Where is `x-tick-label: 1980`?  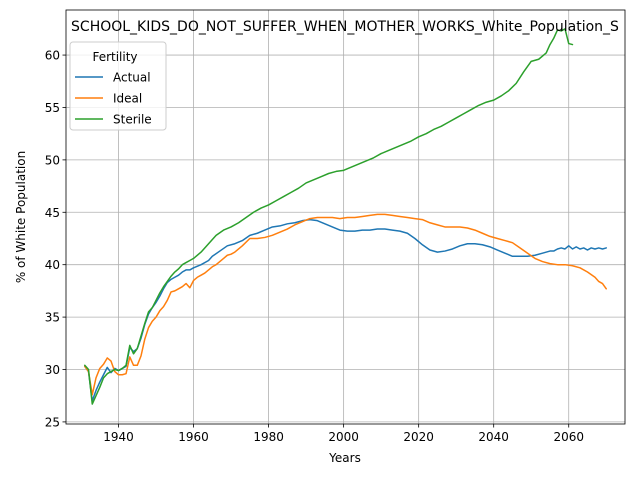 x-tick-label: 1980 is located at coordinates (268, 437).